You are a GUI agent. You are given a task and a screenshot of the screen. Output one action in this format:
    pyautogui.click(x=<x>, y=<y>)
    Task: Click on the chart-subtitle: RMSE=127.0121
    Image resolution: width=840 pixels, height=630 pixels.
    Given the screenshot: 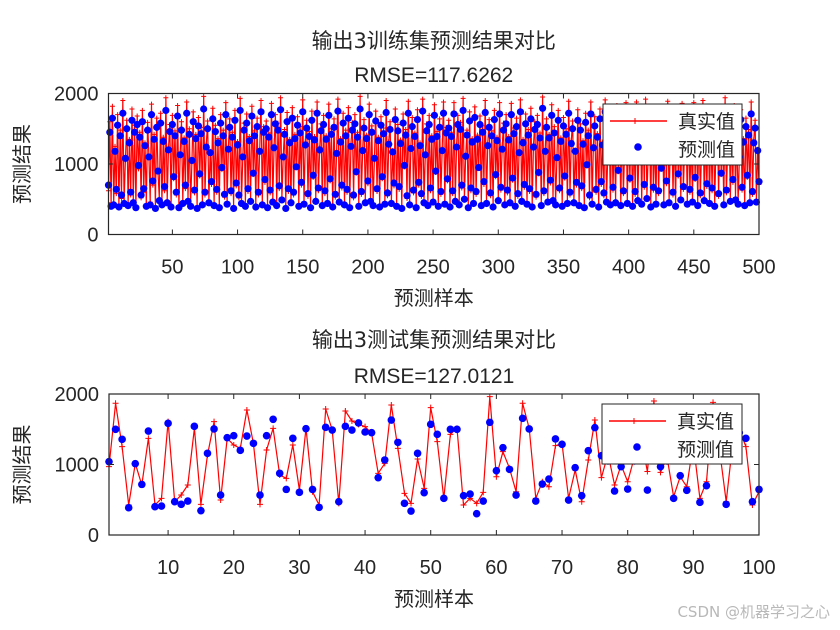 What is the action you would take?
    pyautogui.click(x=434, y=376)
    